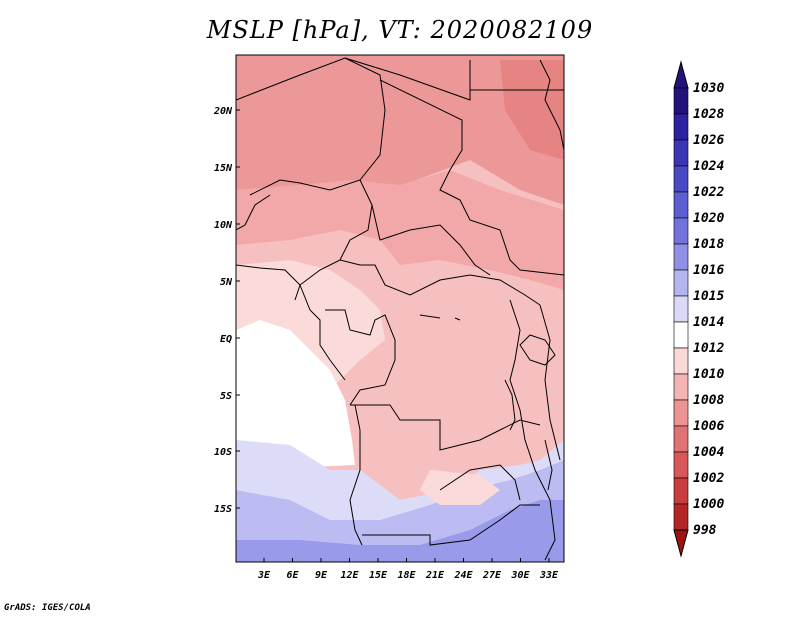 The width and height of the screenshot is (800, 618). What do you see at coordinates (708, 426) in the screenshot?
I see `colorbar-label: 1006` at bounding box center [708, 426].